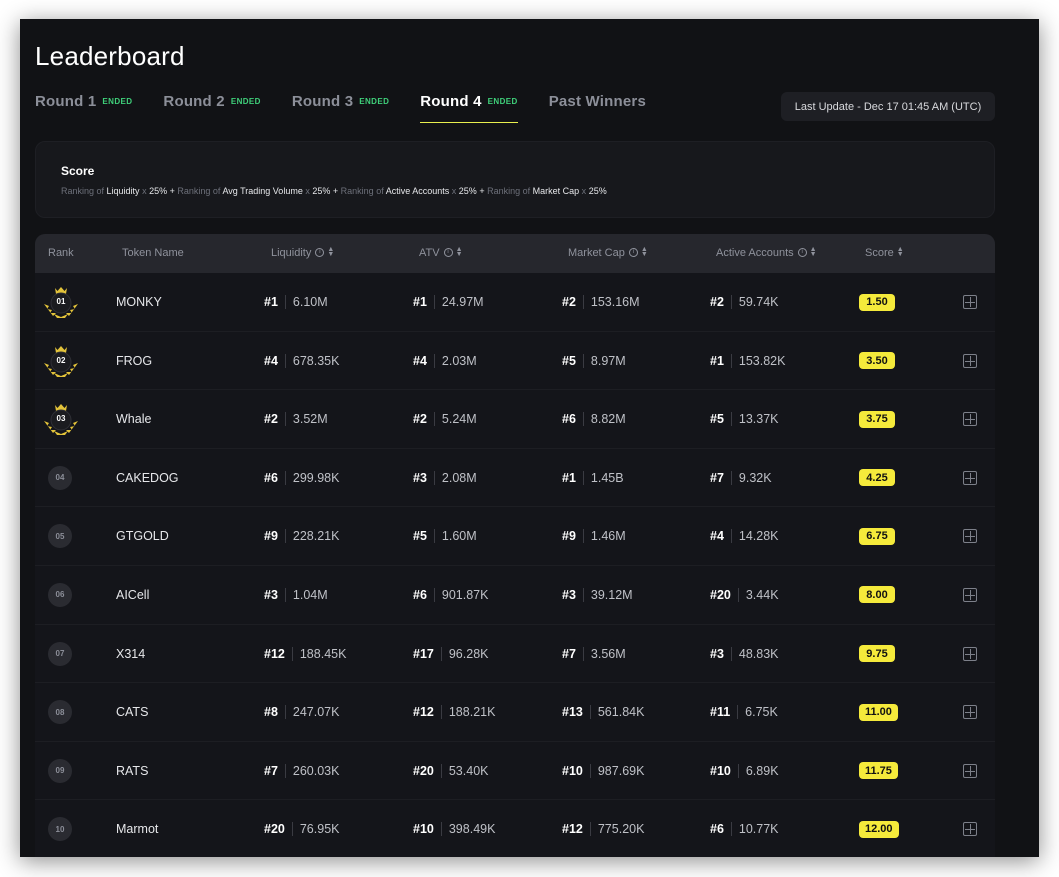  I want to click on header-score: Score ▲ ▼, so click(884, 252).